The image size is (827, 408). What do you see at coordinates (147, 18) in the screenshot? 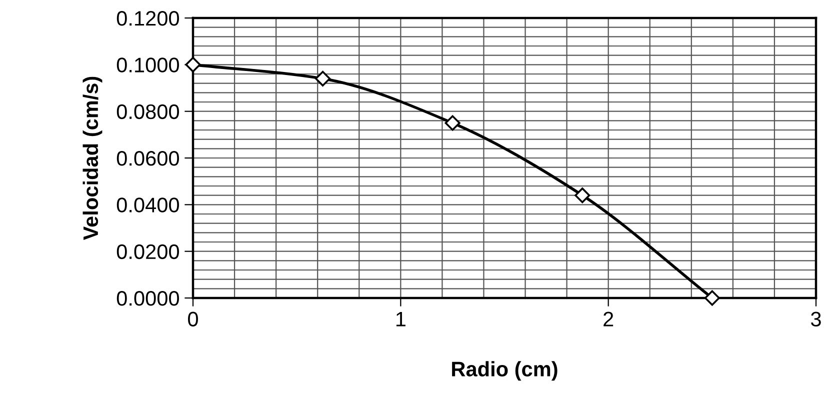
I see `y-tick-label: 0.1200` at bounding box center [147, 18].